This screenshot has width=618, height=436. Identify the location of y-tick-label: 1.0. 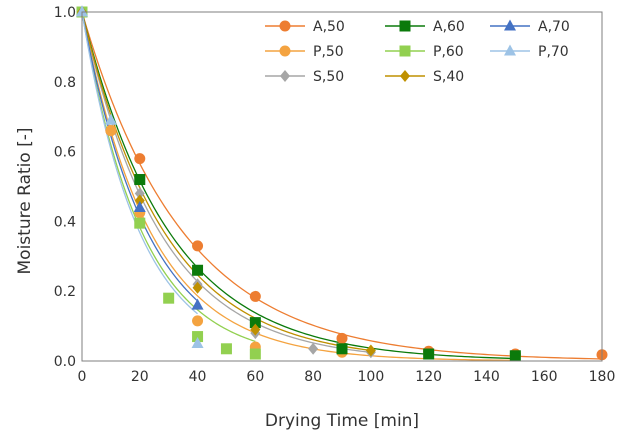
(65, 13).